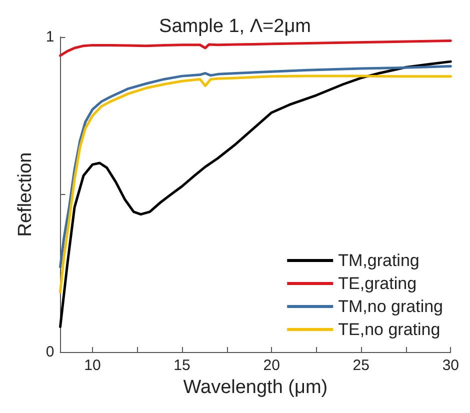 The height and width of the screenshot is (413, 470). What do you see at coordinates (361, 365) in the screenshot?
I see `x-tick-label: 25` at bounding box center [361, 365].